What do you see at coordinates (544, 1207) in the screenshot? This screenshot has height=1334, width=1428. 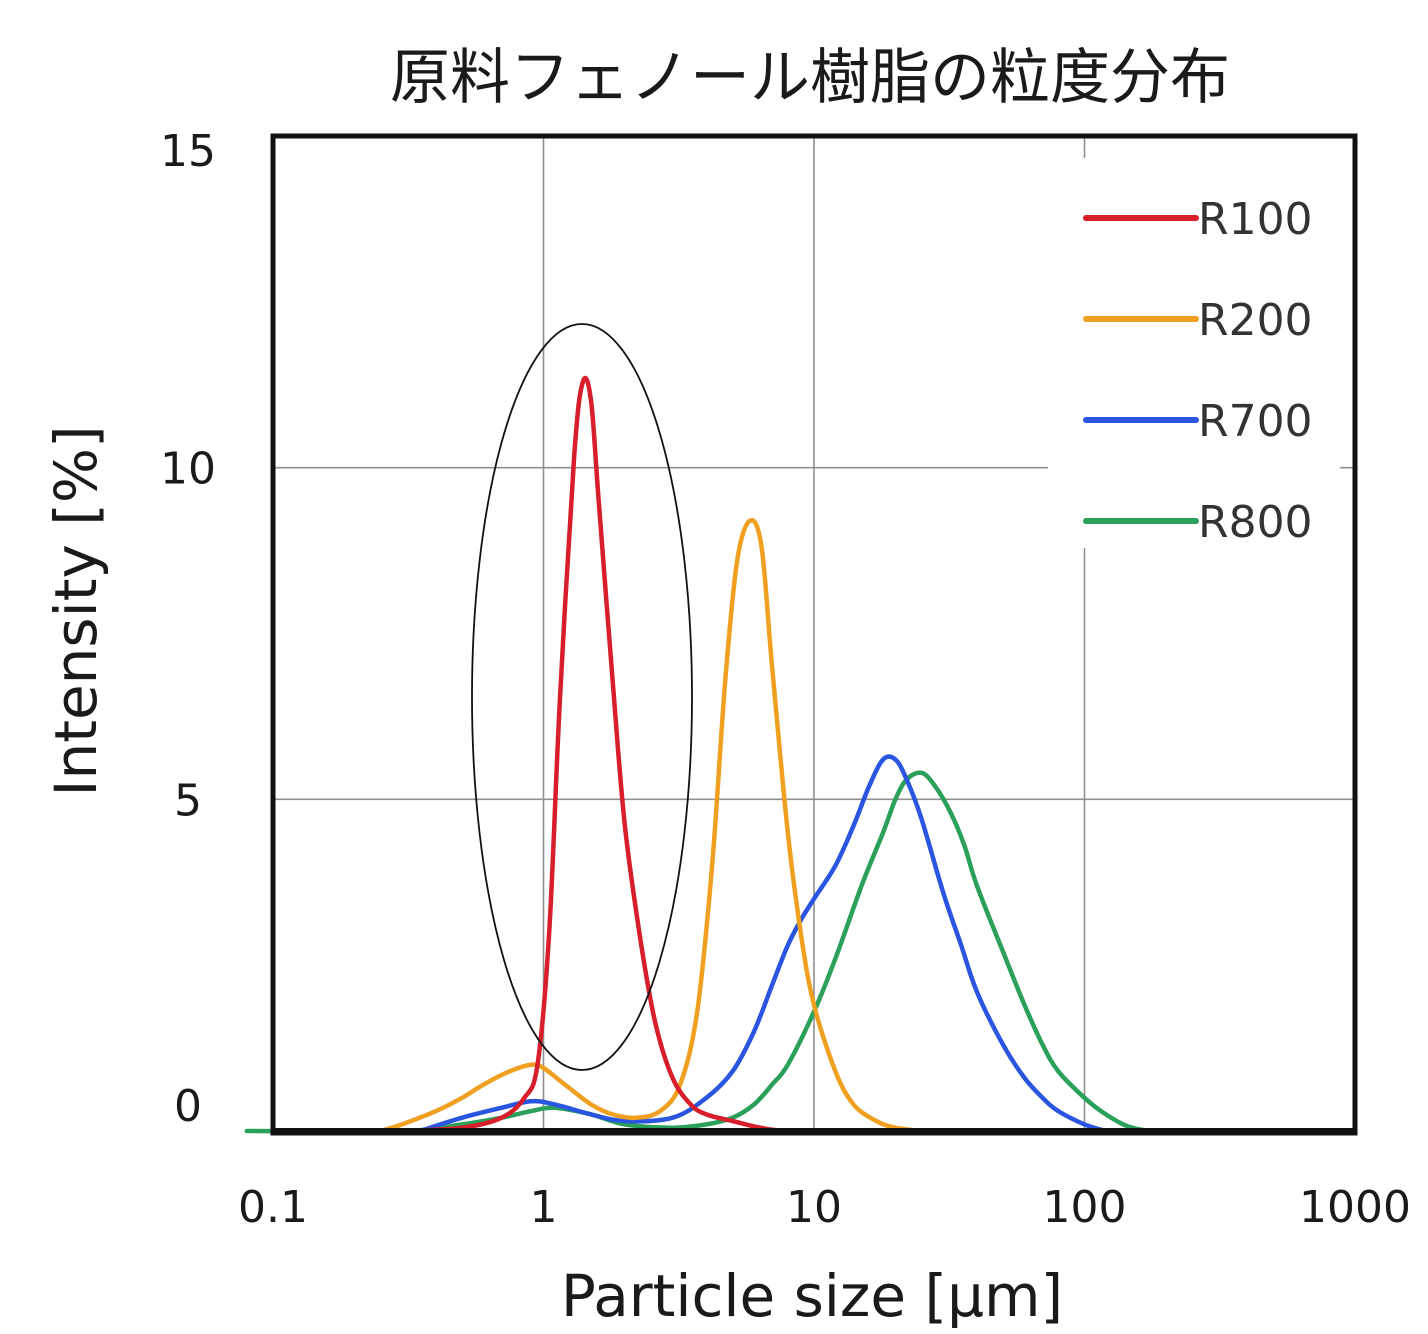 I see `x-tick-label: 1` at bounding box center [544, 1207].